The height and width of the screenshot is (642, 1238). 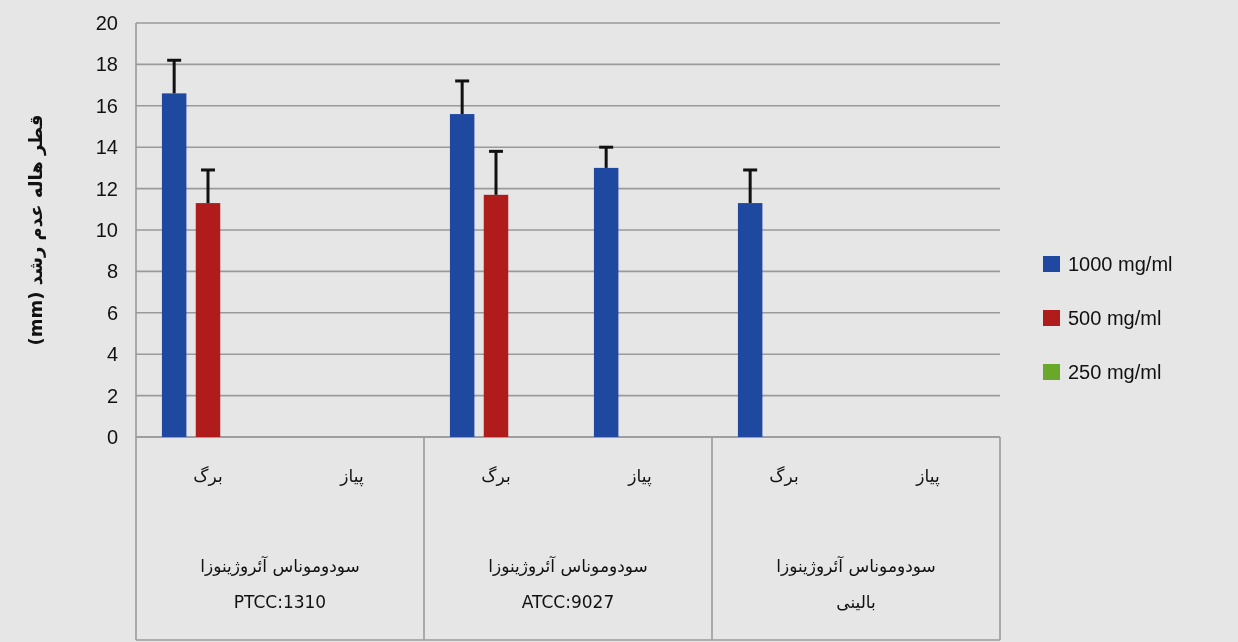 I want to click on legend-label: 1000 mg/ml, so click(x=1120, y=264).